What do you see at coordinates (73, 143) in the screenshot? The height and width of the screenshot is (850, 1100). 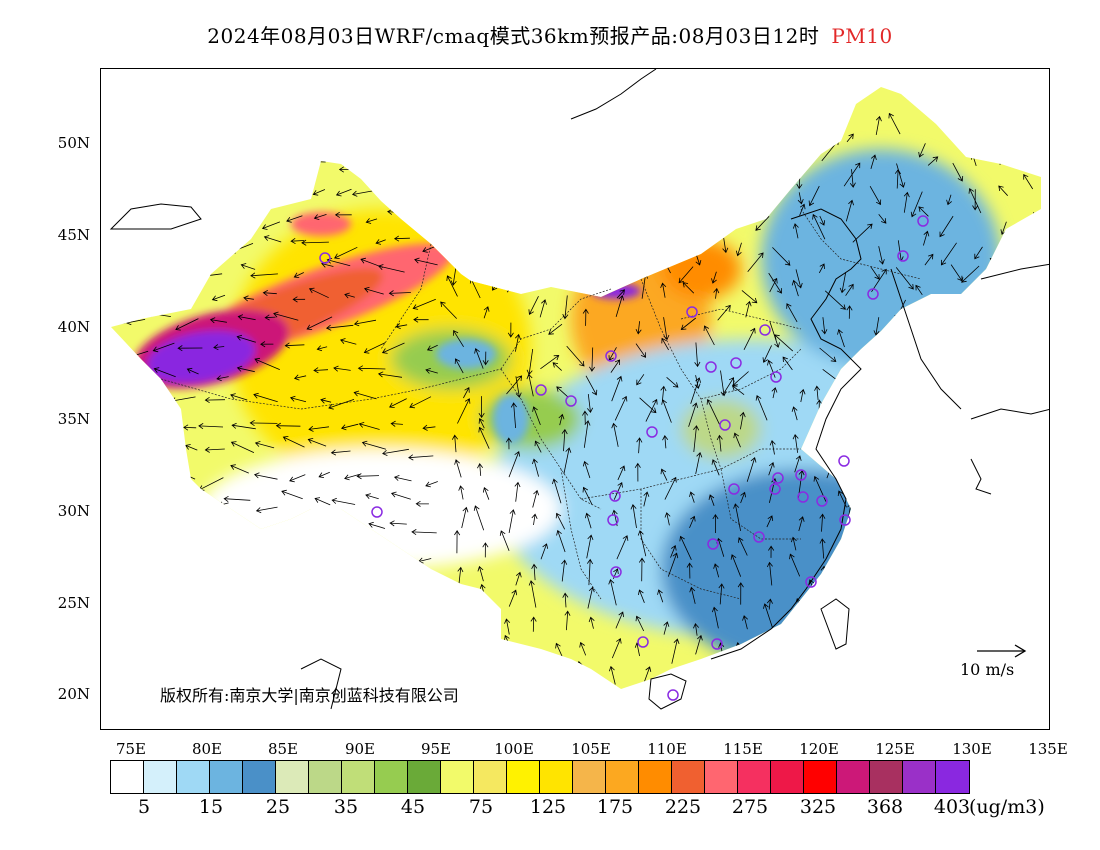 I see `lat-tick-label: 50N` at bounding box center [73, 143].